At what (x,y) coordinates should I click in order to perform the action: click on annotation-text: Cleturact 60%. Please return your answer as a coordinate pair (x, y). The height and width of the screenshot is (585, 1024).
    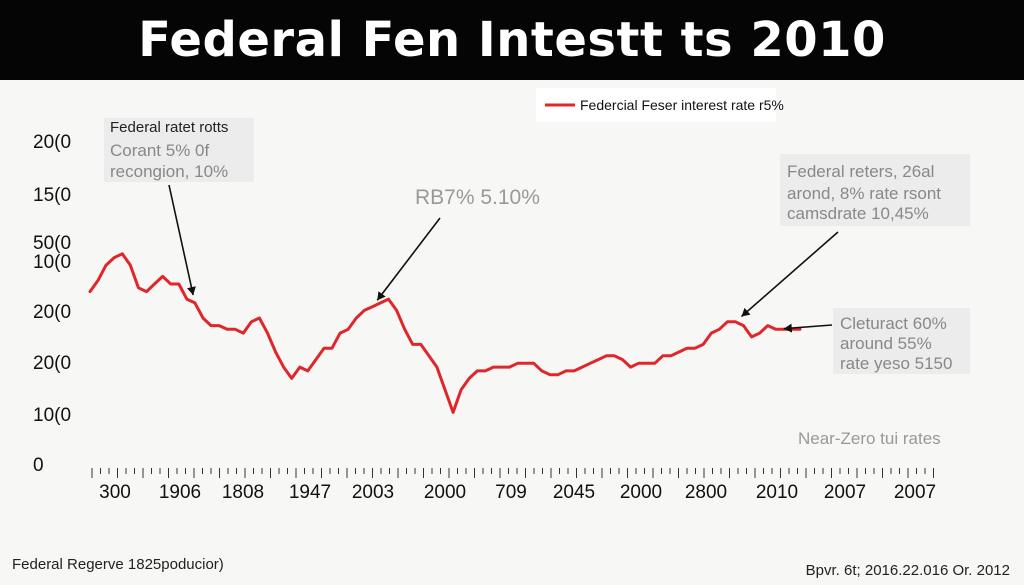
    Looking at the image, I should click on (893, 323).